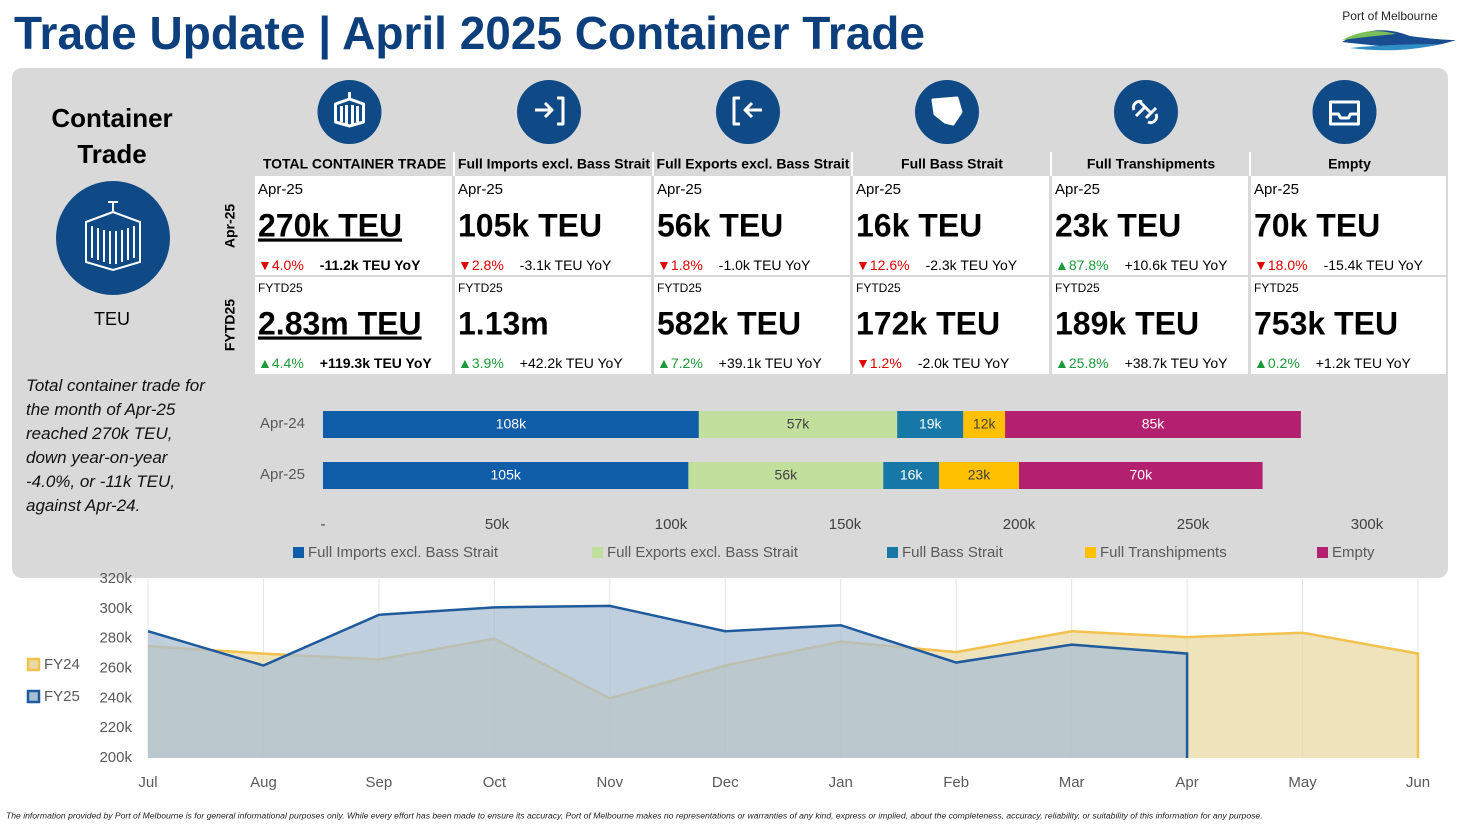 The height and width of the screenshot is (825, 1465). What do you see at coordinates (111, 154) in the screenshot?
I see `sidebar-title: Trade` at bounding box center [111, 154].